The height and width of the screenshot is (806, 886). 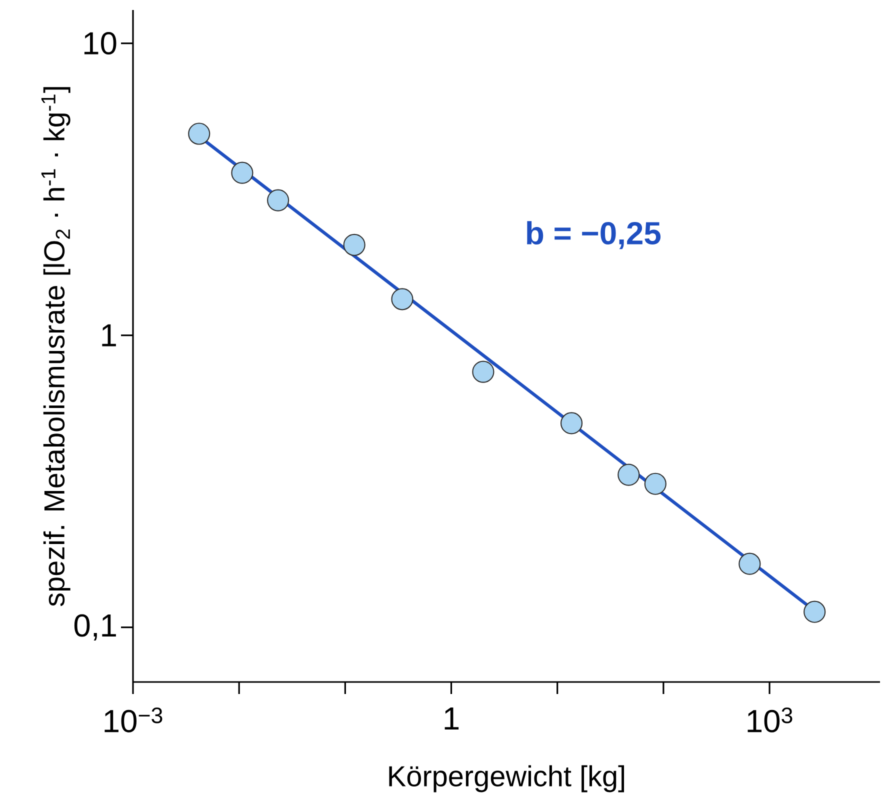 What do you see at coordinates (55, 346) in the screenshot?
I see `y-axis-title: spezif. Metabolismusrate [lO$_{2}$ · h$^{-1}$ · kg$^{-1}$]` at bounding box center [55, 346].